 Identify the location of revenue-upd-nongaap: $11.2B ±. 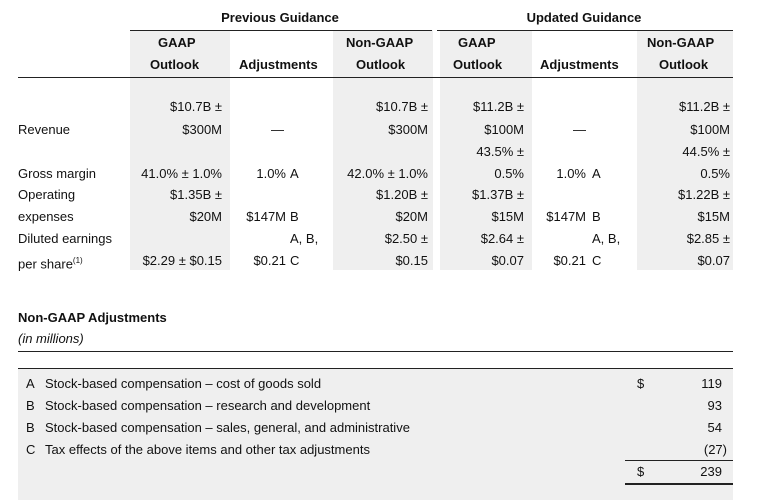
(704, 106).